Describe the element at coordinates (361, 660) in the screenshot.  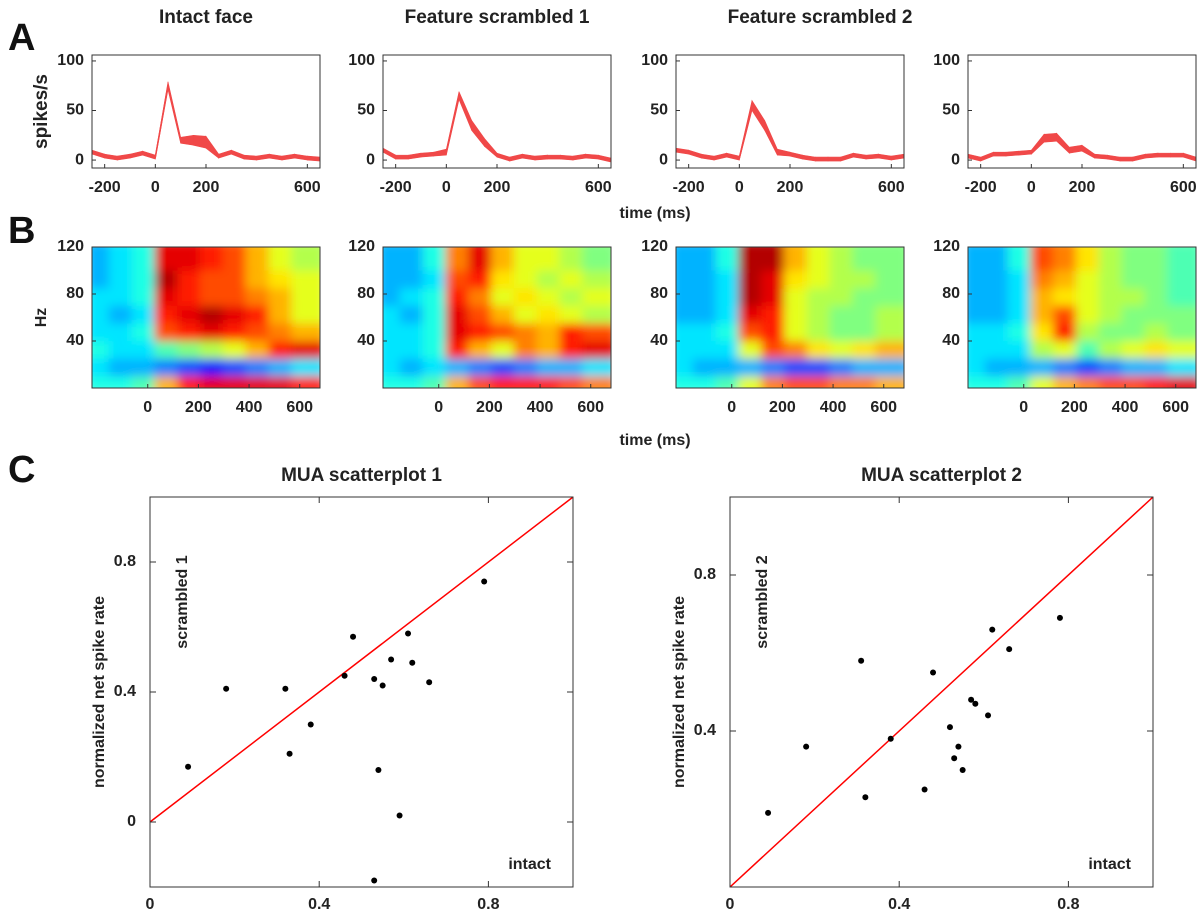
I see `identity-line` at that location.